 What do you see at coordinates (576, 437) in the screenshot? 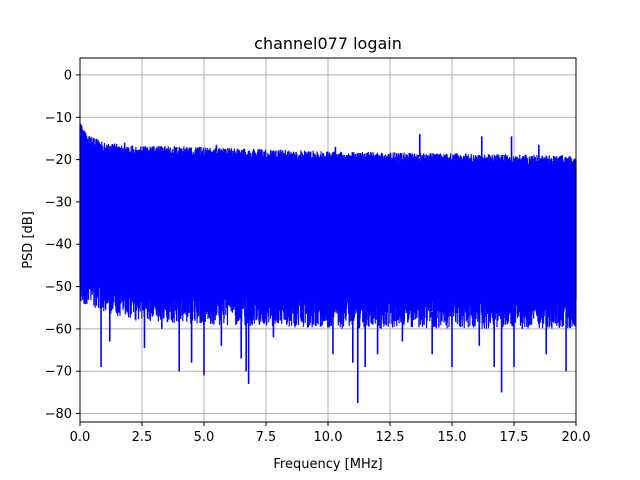
I see `x-tick-label: 20.0` at bounding box center [576, 437].